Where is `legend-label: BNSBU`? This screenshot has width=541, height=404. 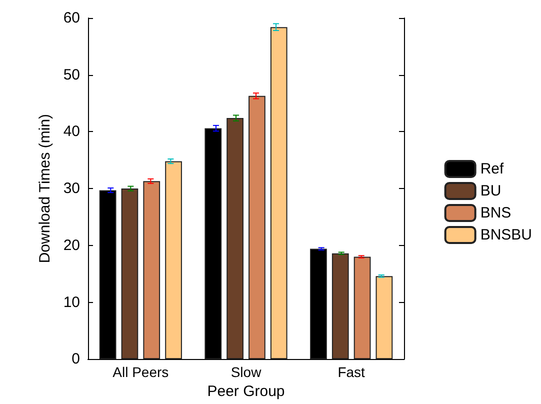 legend-label: BNSBU is located at coordinates (506, 235).